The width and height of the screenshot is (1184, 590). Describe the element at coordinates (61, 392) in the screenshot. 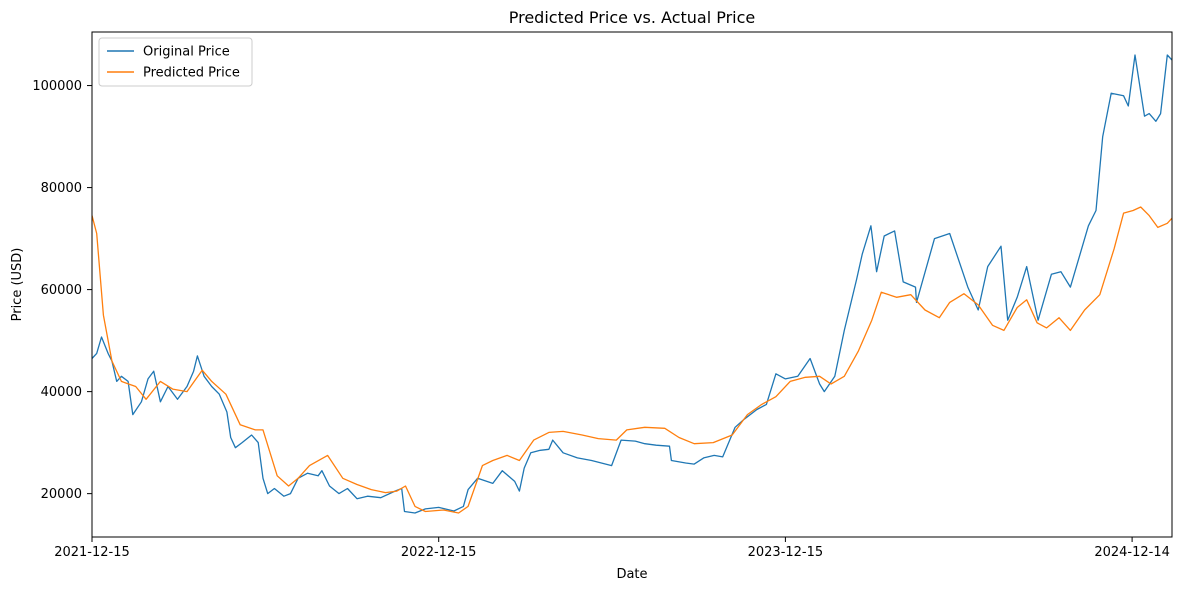

I see `y-tick-label: 40000` at that location.